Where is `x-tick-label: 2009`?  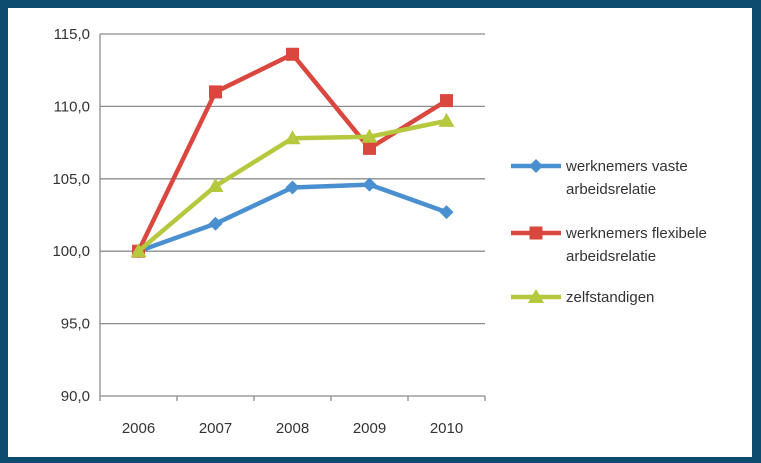
x-tick-label: 2009 is located at coordinates (369, 428).